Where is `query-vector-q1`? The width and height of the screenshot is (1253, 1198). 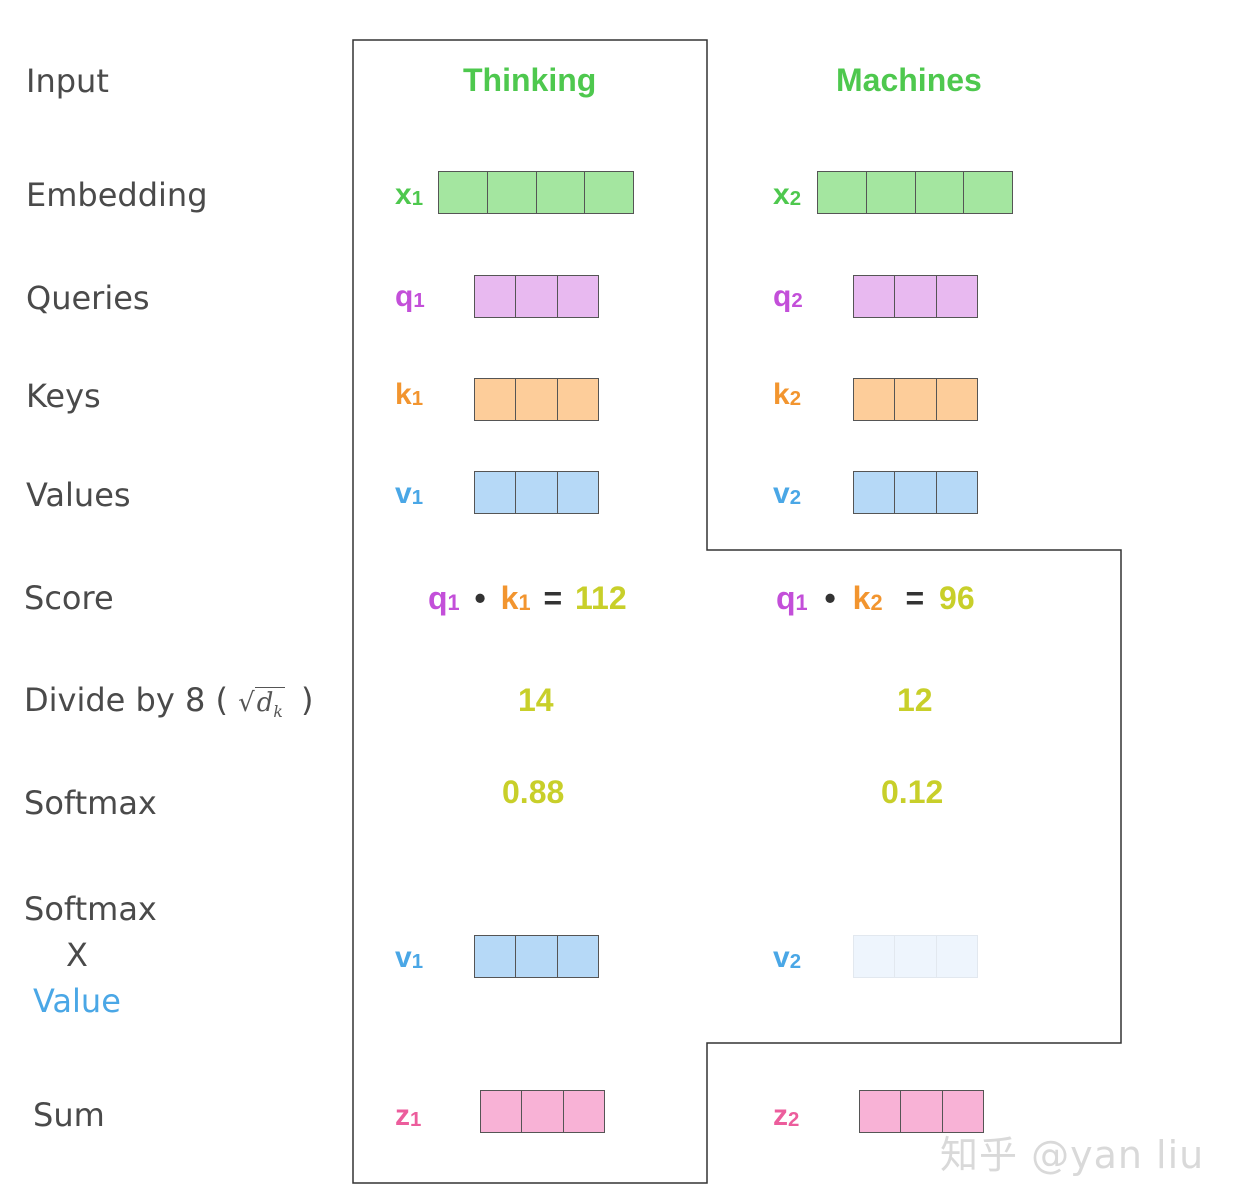
query-vector-q1 is located at coordinates (536, 296).